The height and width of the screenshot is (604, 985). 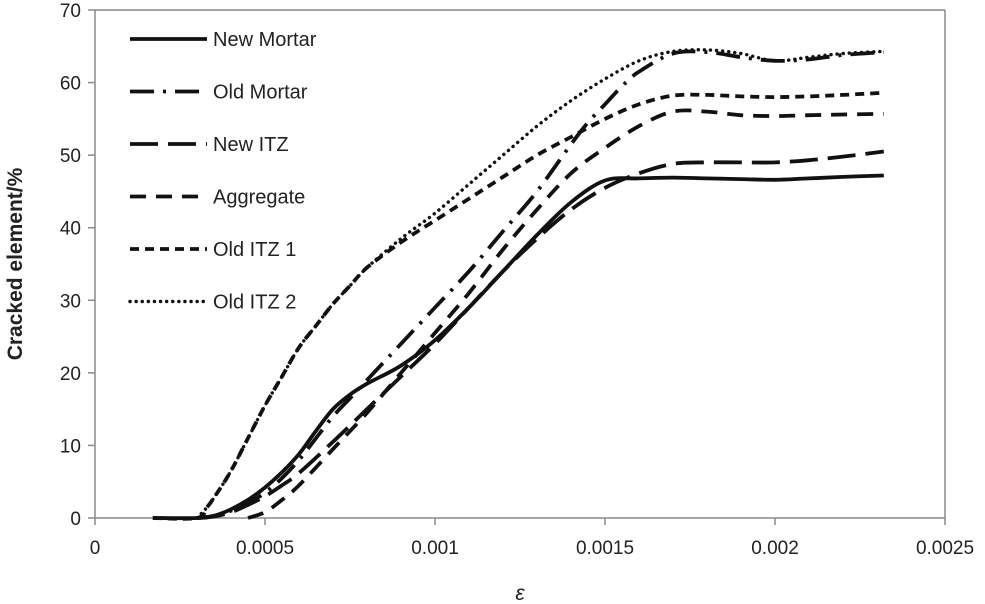 What do you see at coordinates (70, 11) in the screenshot?
I see `y-tick-label: 70` at bounding box center [70, 11].